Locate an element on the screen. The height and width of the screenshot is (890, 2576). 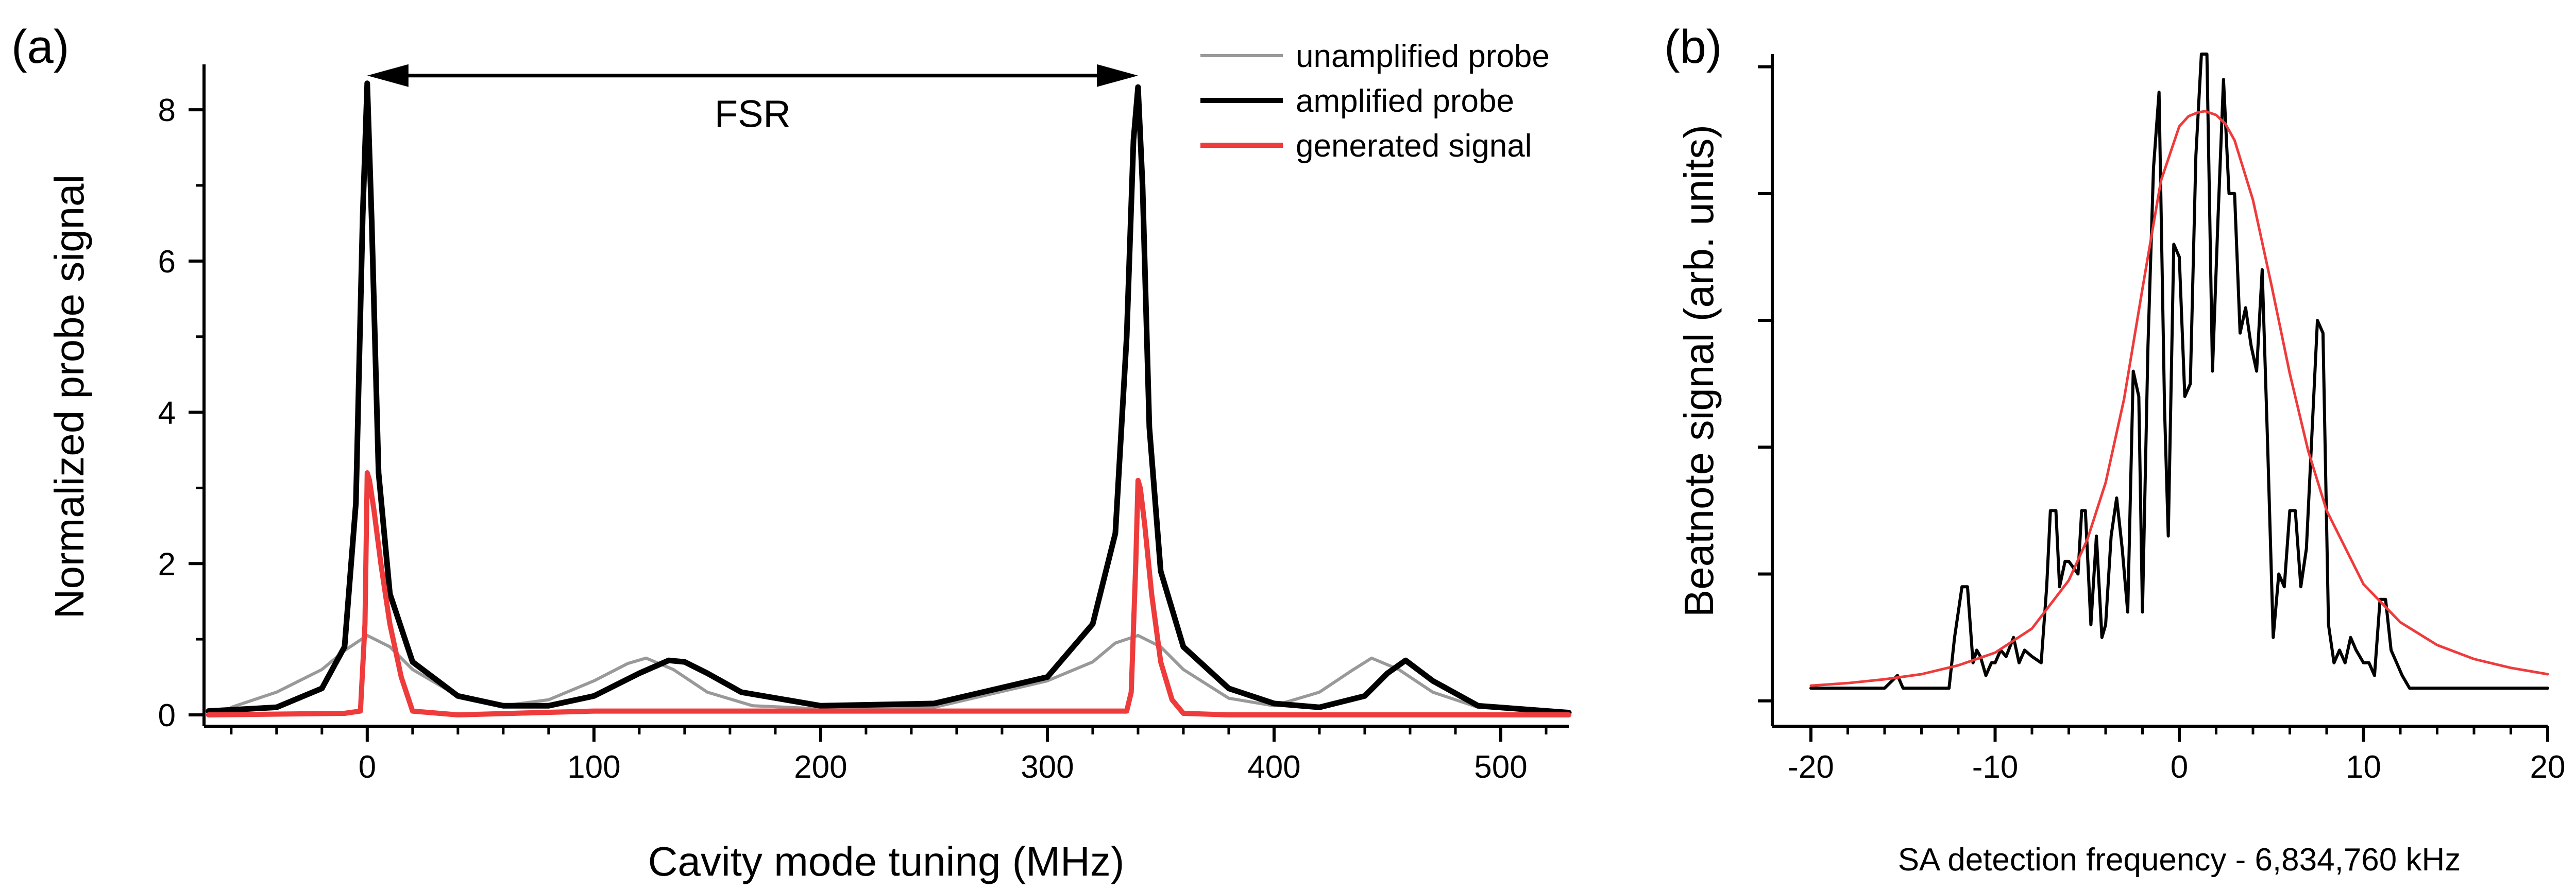
panel-a-x-ticks: 0 100 200 300 400 500 is located at coordinates (889, 755).